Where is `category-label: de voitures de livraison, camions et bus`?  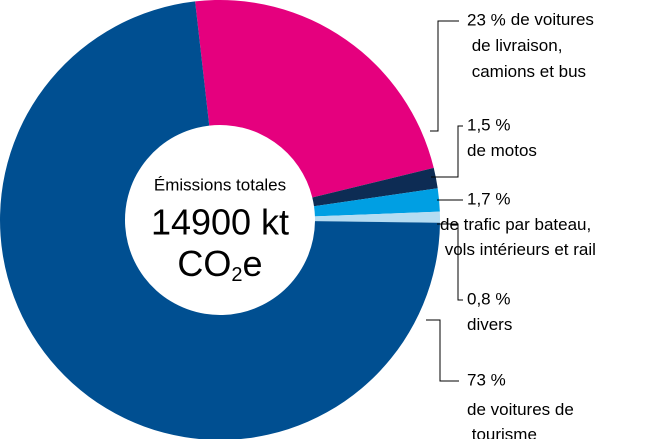 category-label: de voitures de livraison, camions et bus is located at coordinates (530, 45).